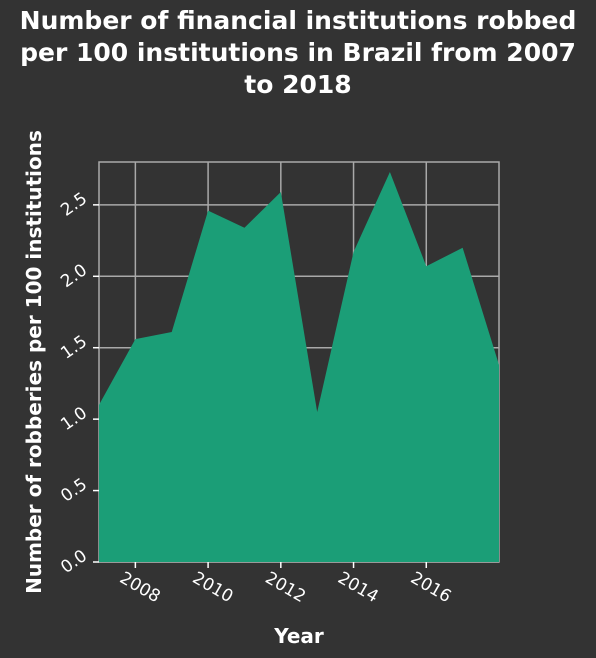  What do you see at coordinates (298, 20) in the screenshot?
I see `chart-title-line-1: Number of financial institutions robbed` at bounding box center [298, 20].